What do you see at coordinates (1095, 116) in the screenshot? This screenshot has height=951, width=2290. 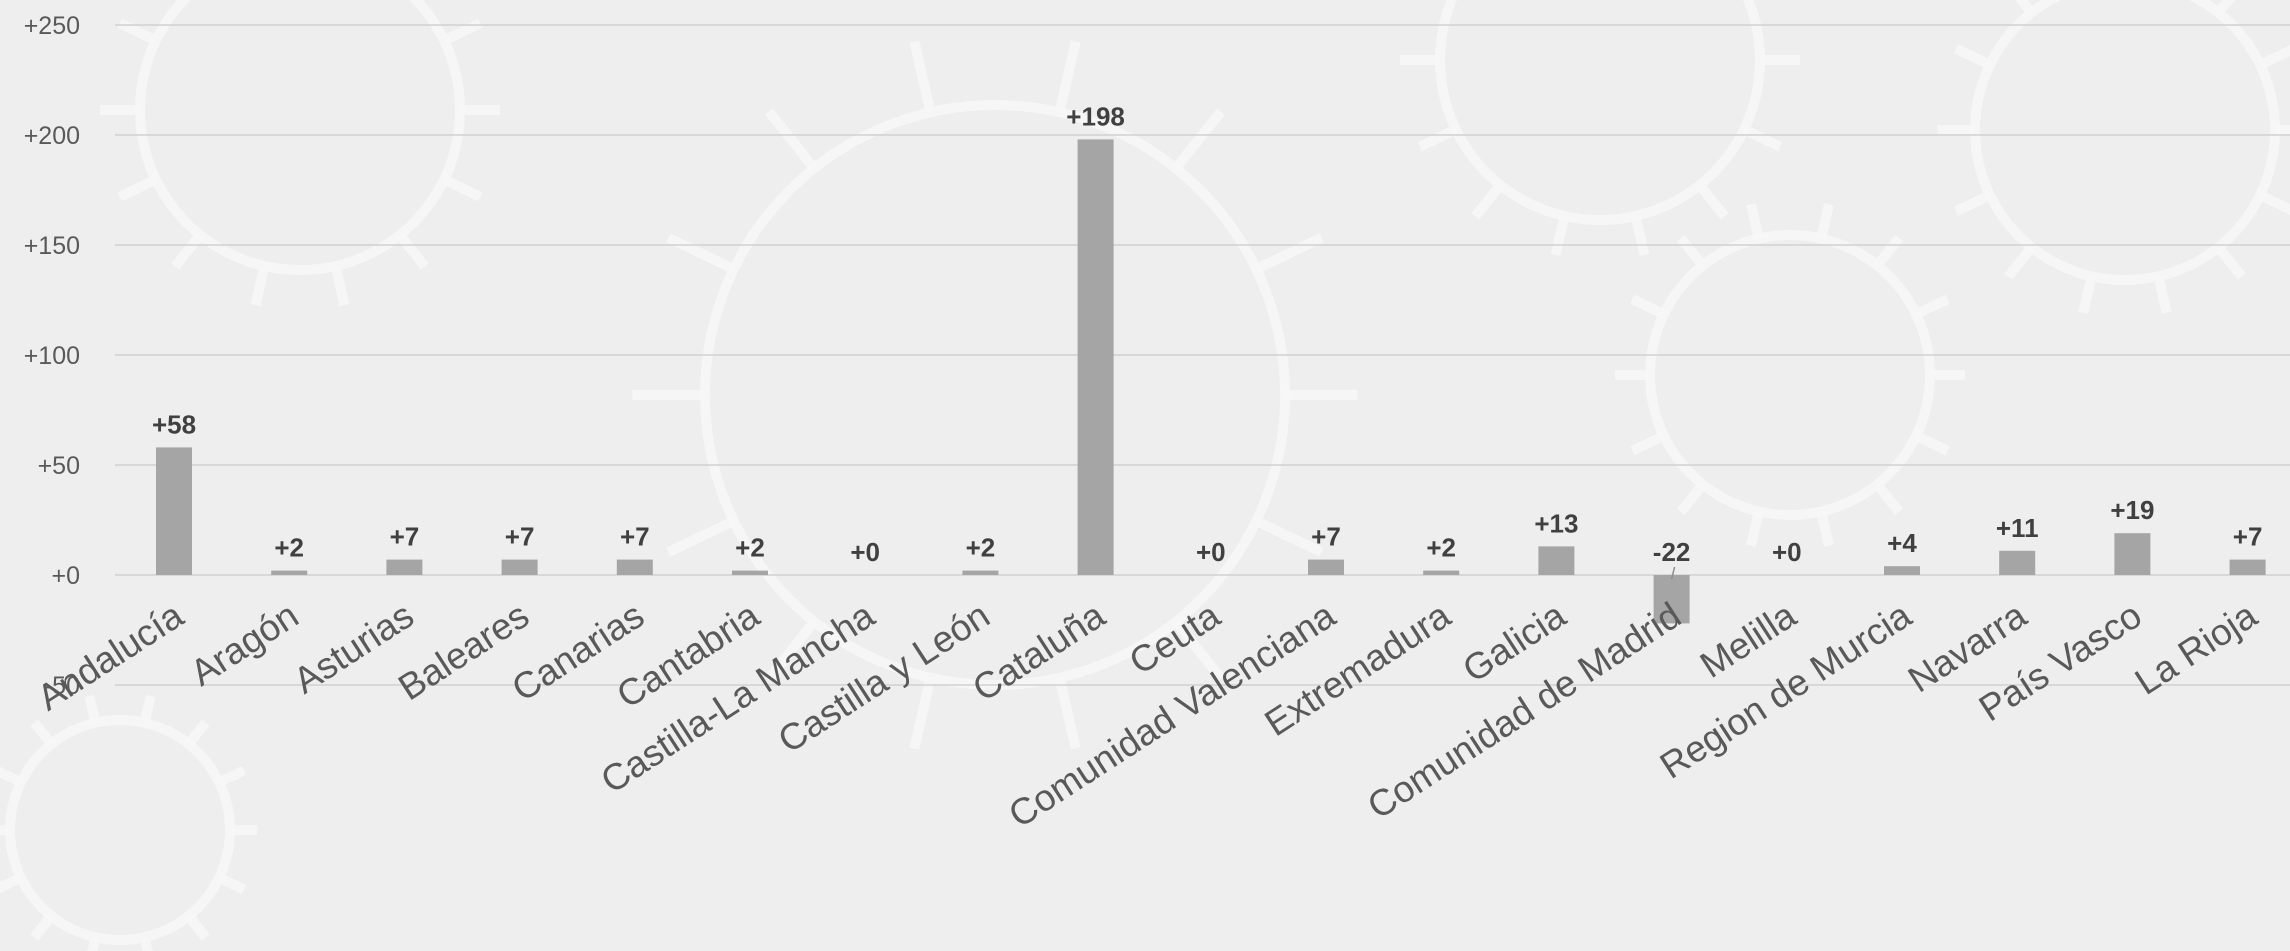 I see `data-label: +198` at bounding box center [1095, 116].